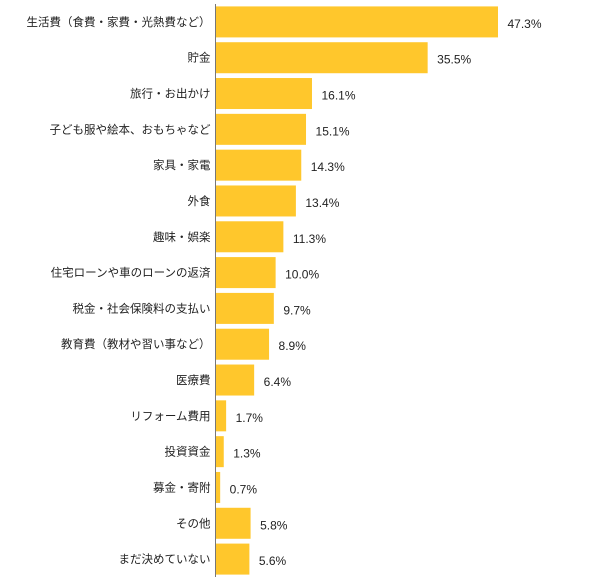  What do you see at coordinates (338, 96) in the screenshot?
I see `value-label: 16.1%` at bounding box center [338, 96].